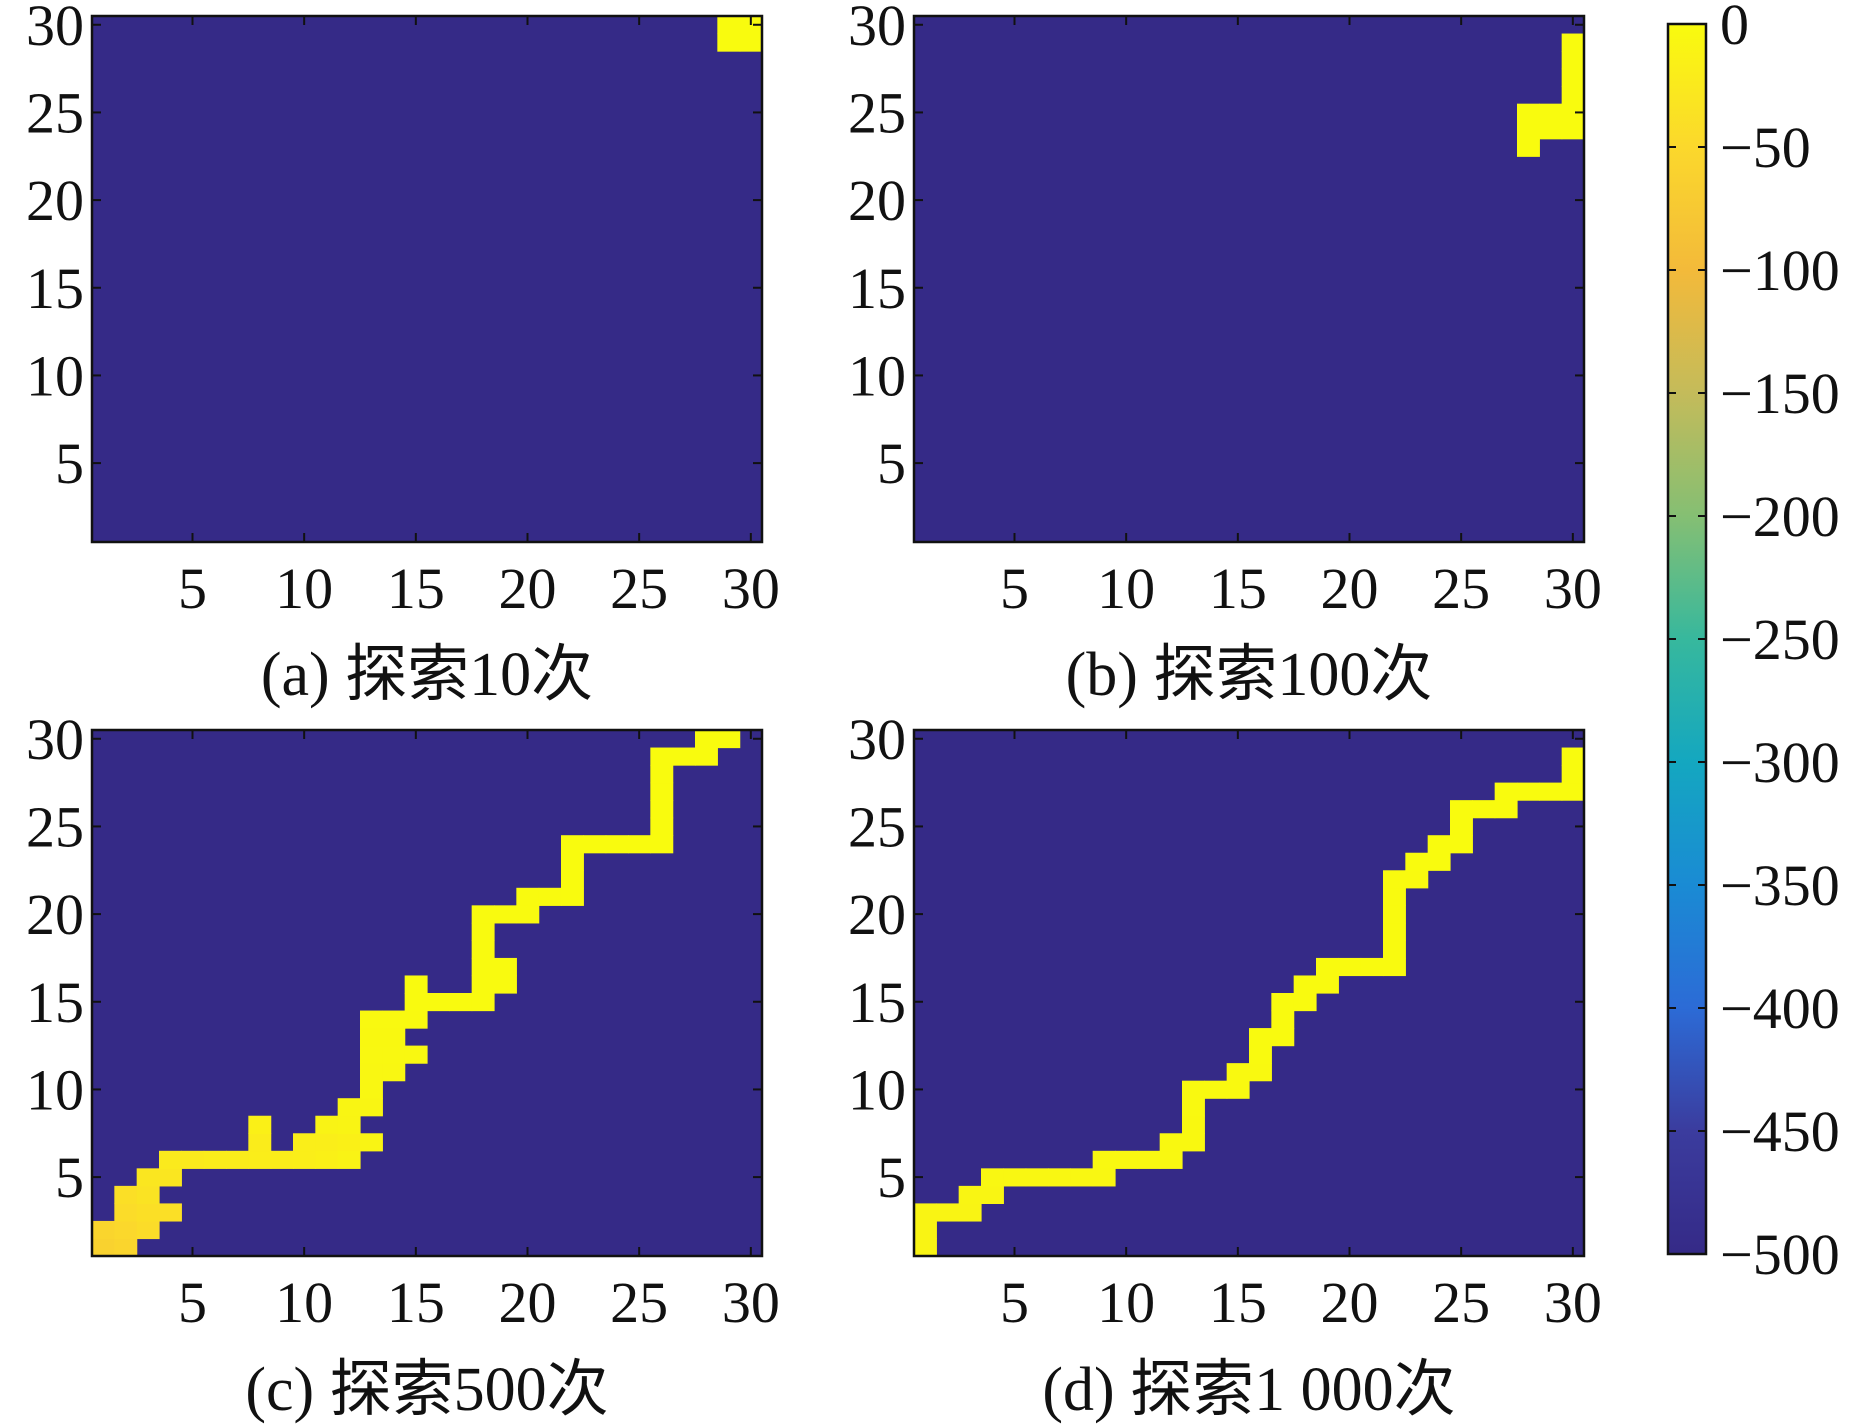 Image resolution: width=1871 pixels, height=1424 pixels. I want to click on colorbar-tick-label: −100, so click(1780, 270).